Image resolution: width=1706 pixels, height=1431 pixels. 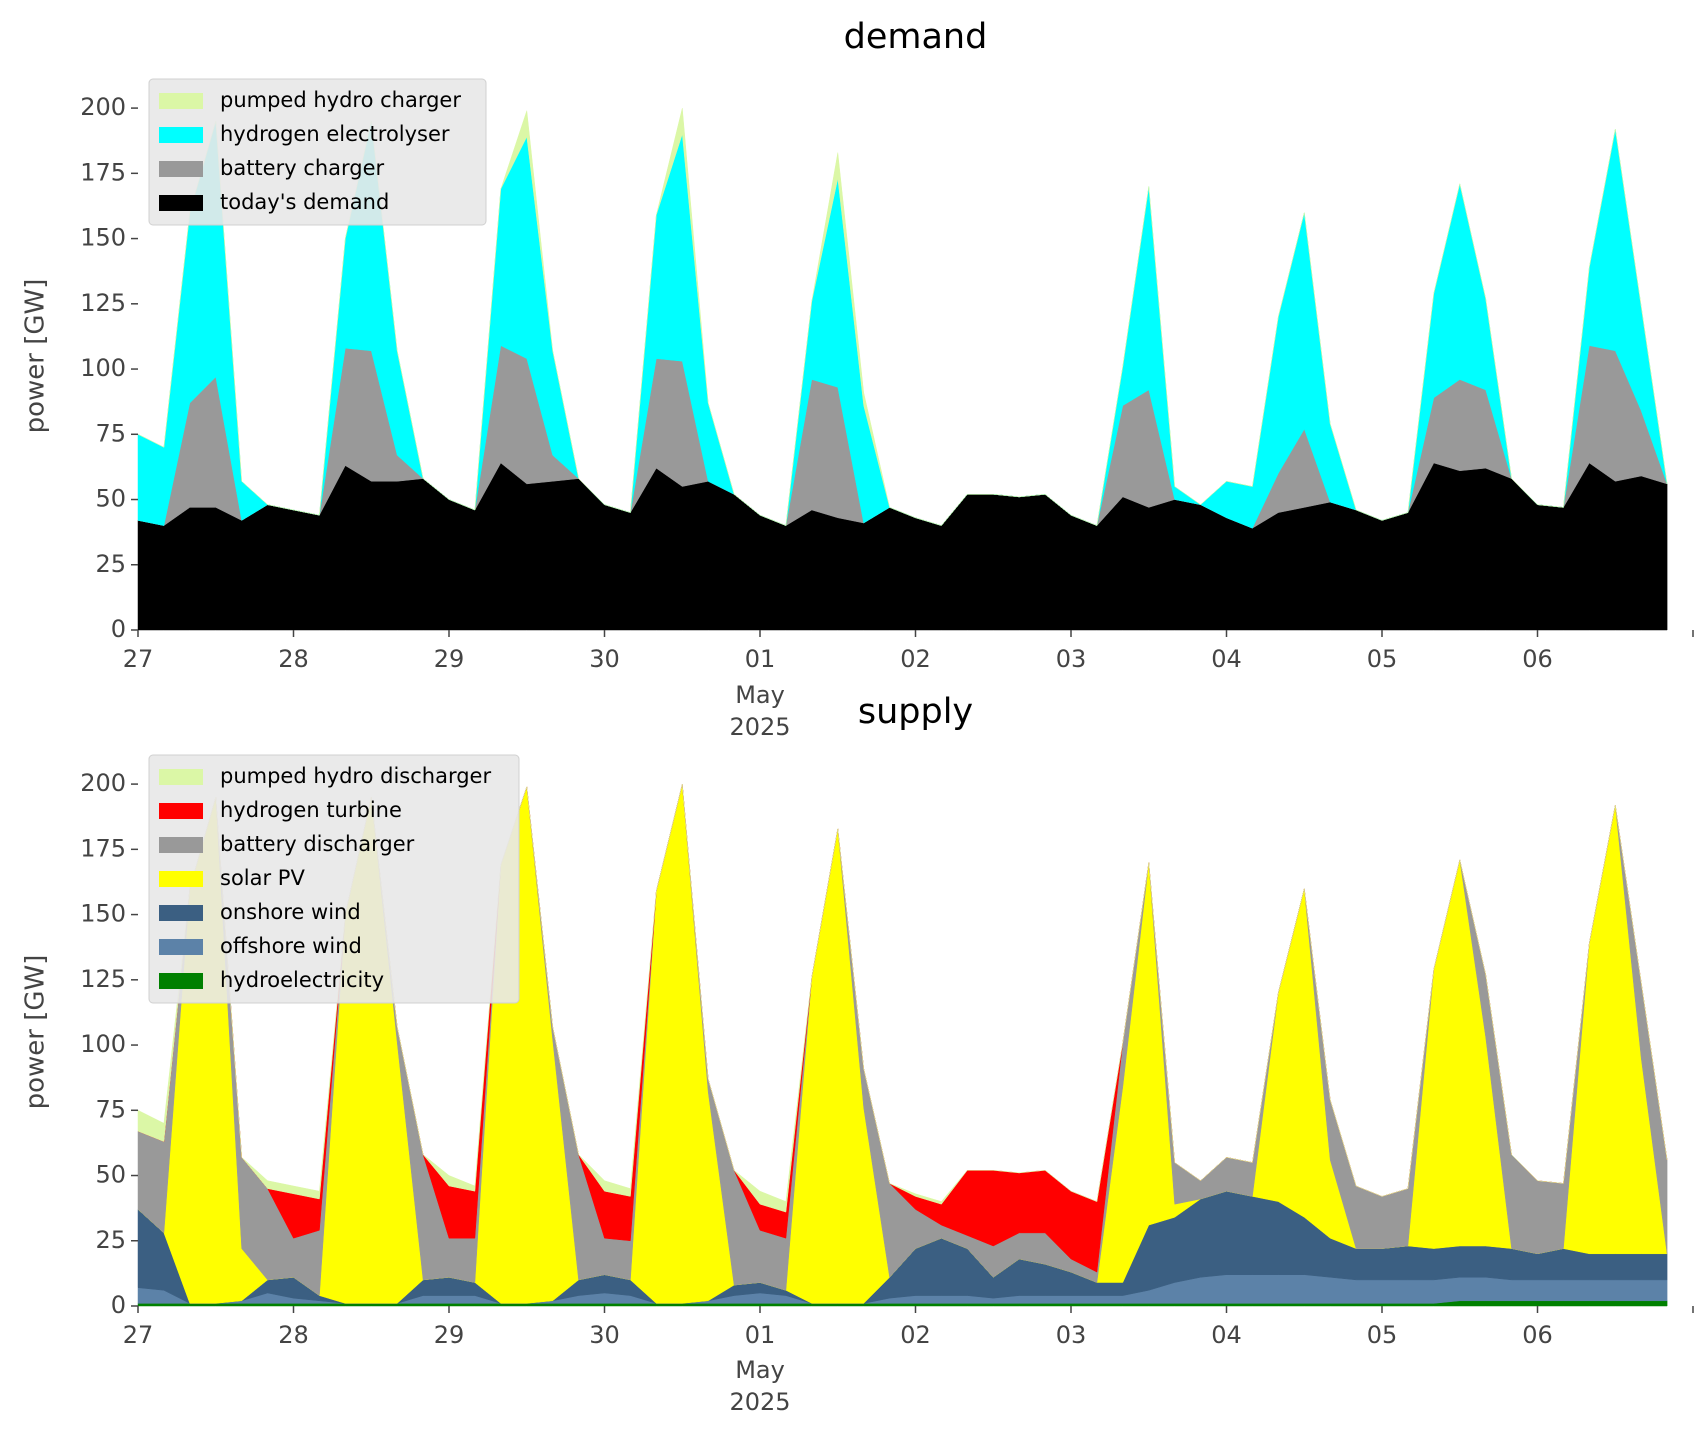 I want to click on legend-label: hydroelectricity, so click(x=302, y=980).